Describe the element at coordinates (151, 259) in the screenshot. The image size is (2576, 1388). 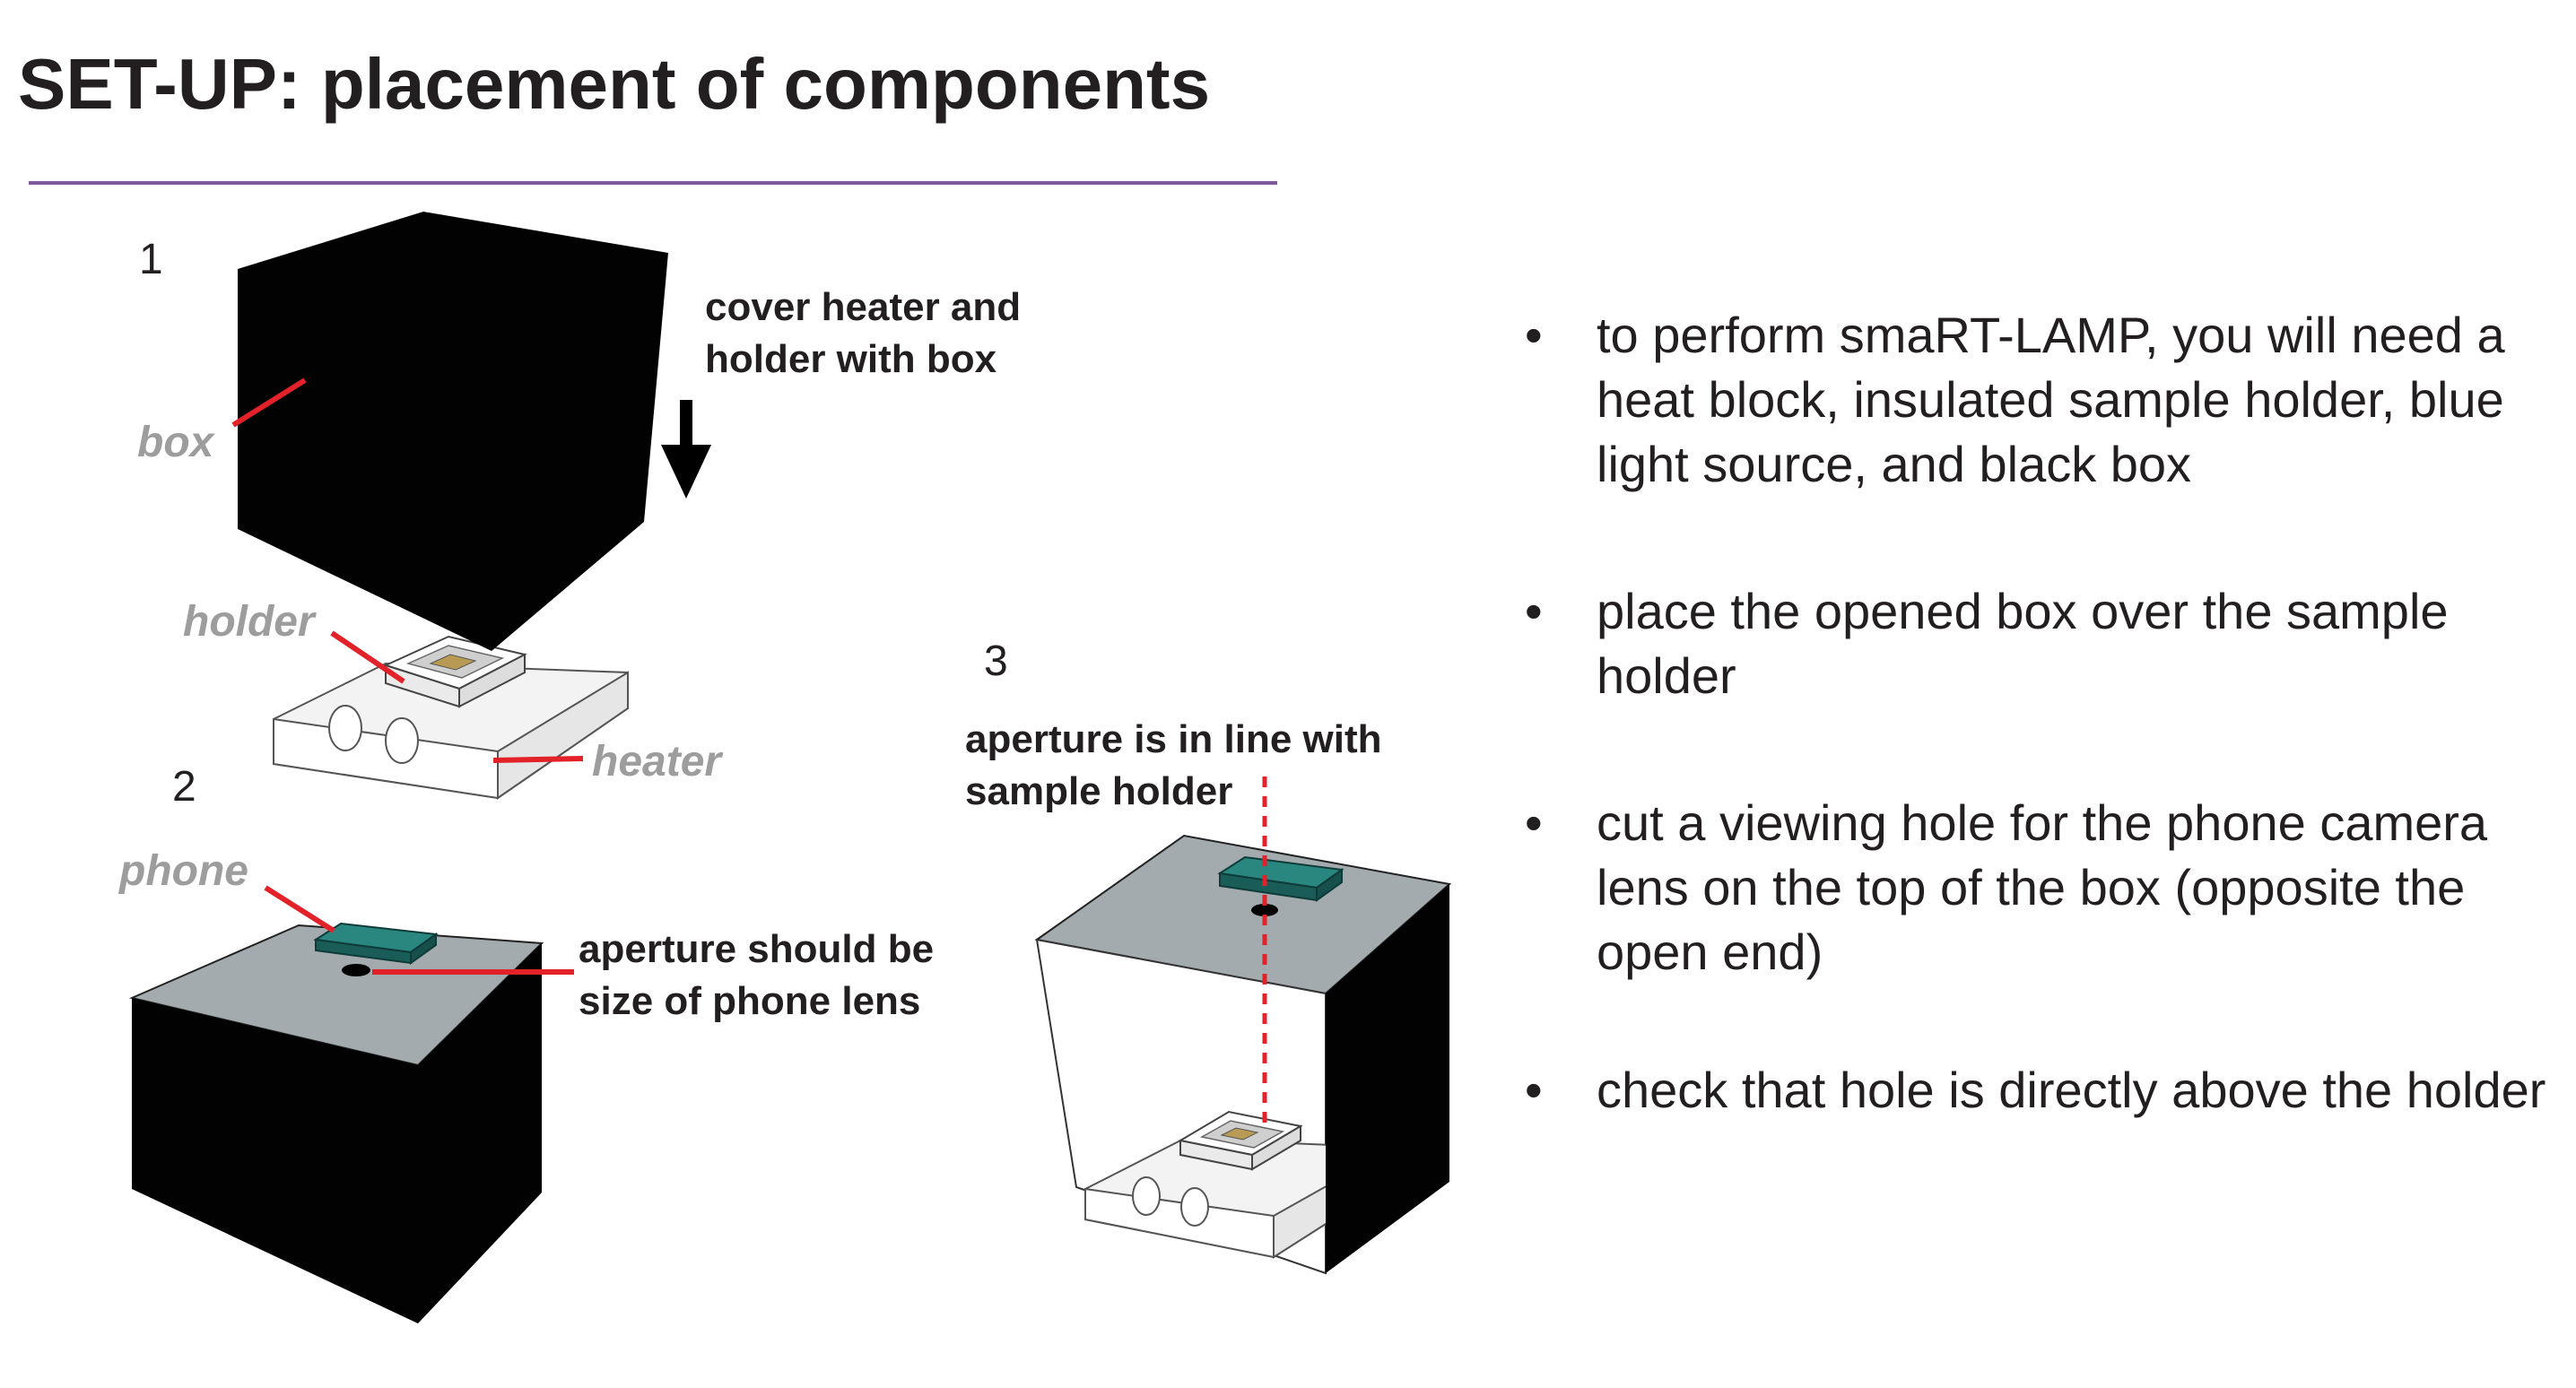
I see `step-number-1: 1` at that location.